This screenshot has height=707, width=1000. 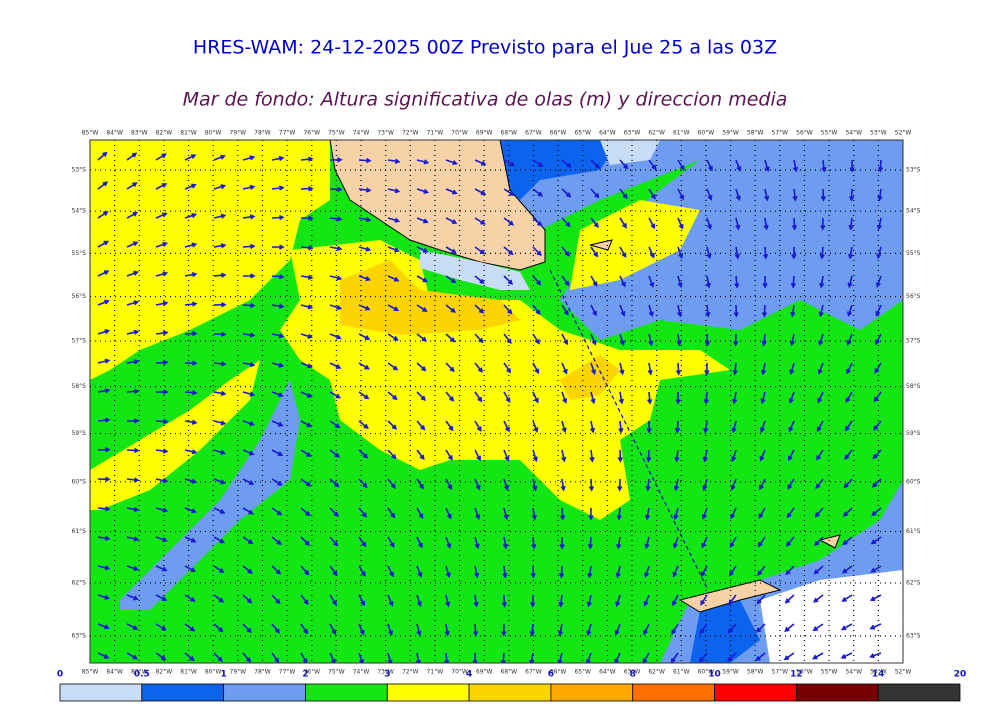 What do you see at coordinates (633, 675) in the screenshot?
I see `colorbar-tick-label: 8` at bounding box center [633, 675].